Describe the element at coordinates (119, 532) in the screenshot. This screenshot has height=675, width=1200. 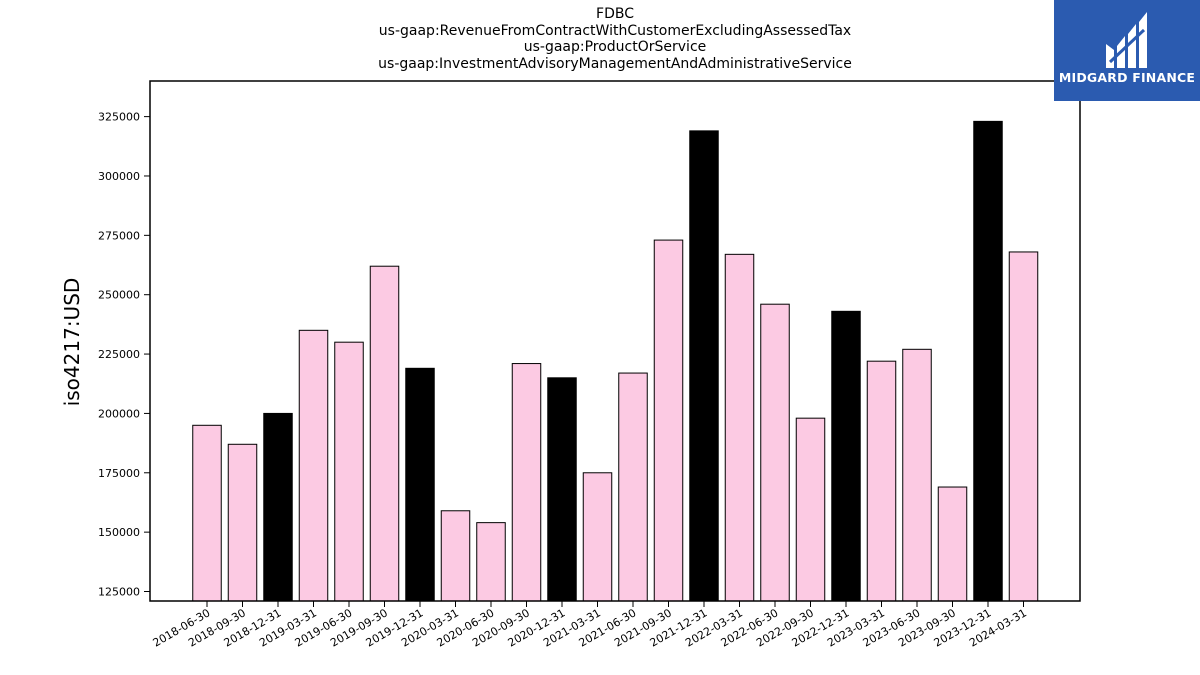
I see `y-tick-label-150000: 150000` at that location.